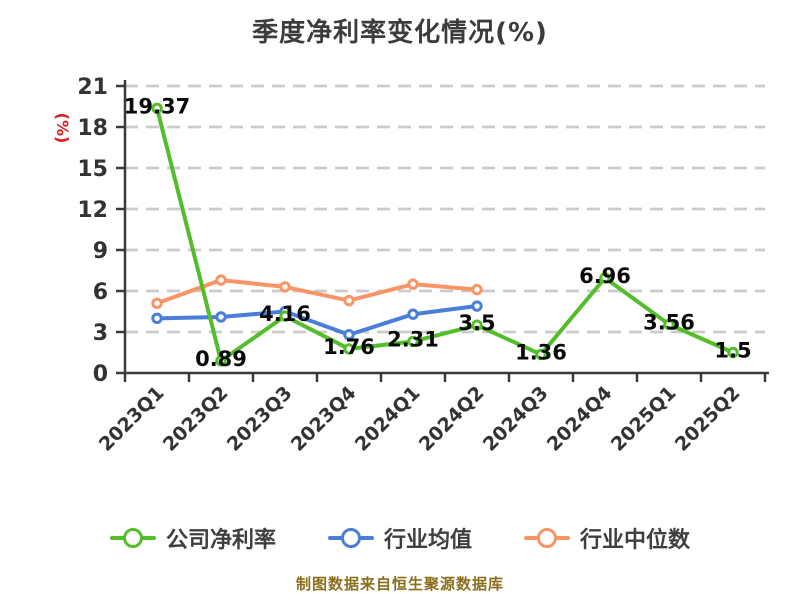 This screenshot has width=800, height=600. What do you see at coordinates (400, 33) in the screenshot?
I see `chart-title: 季度净利率变化情况(%)` at bounding box center [400, 33].